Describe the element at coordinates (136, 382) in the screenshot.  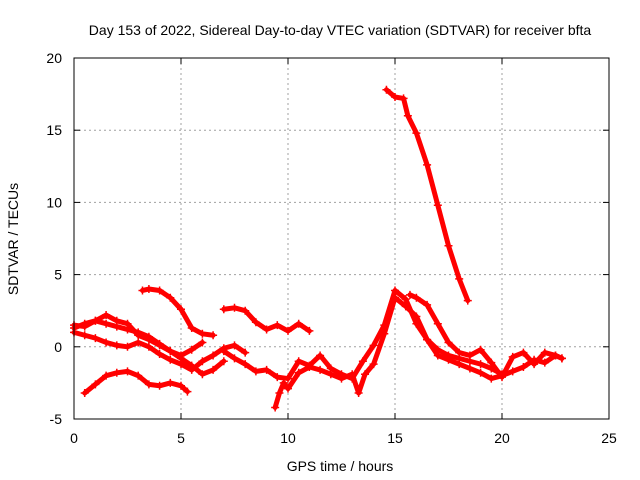
I see `series-track-d` at that location.